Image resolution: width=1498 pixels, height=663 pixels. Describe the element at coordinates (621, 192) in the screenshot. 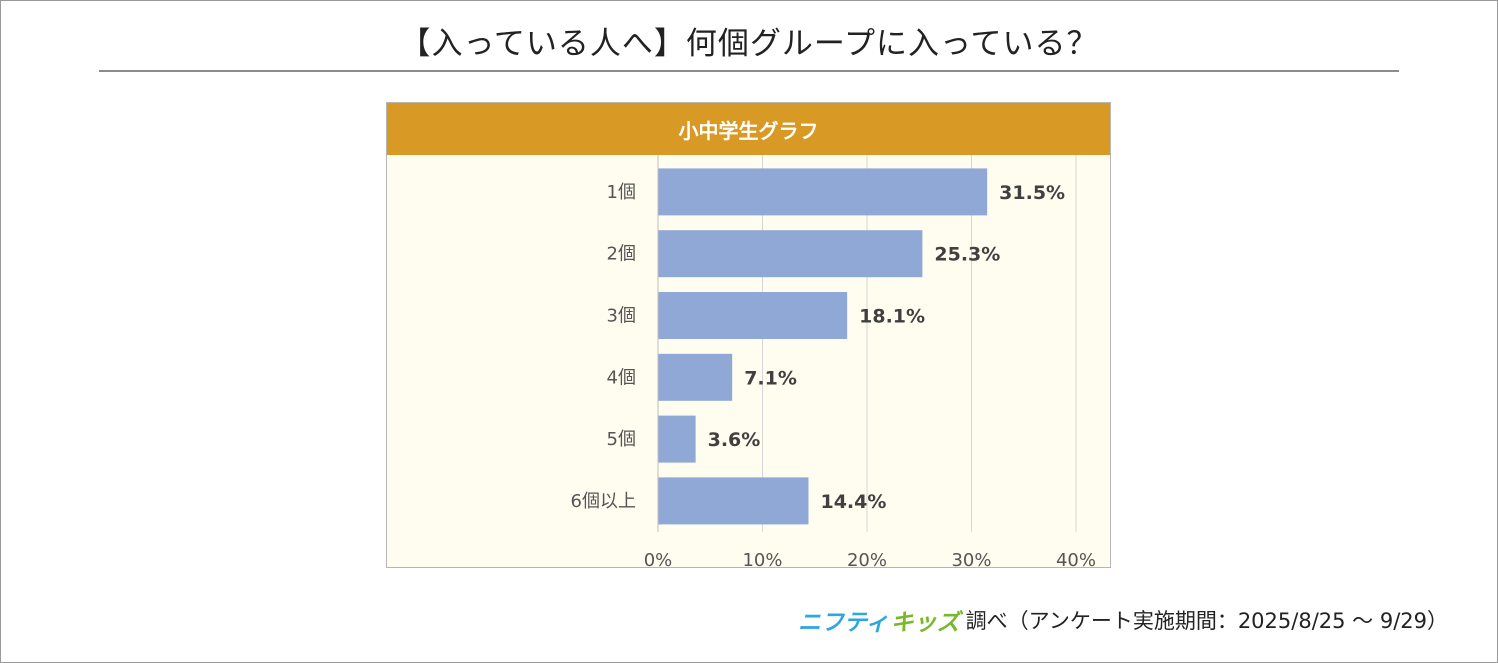

I see `category-label: 1個` at that location.